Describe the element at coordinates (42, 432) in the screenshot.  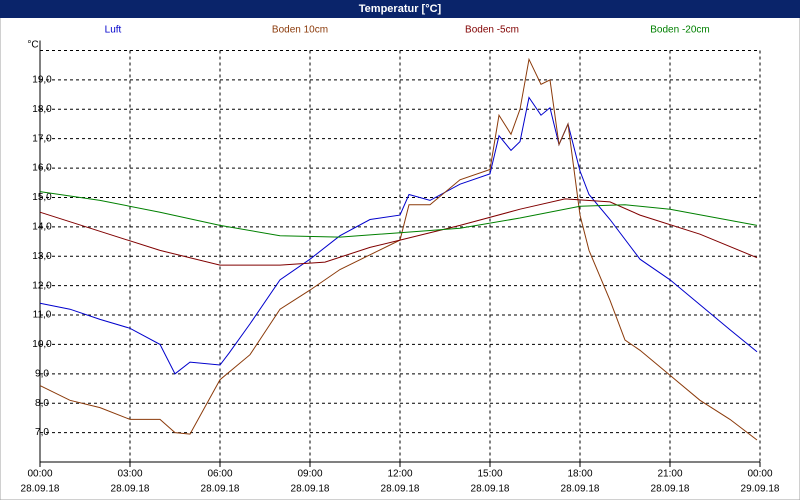
I see `y-tick-label: 7,0` at that location.